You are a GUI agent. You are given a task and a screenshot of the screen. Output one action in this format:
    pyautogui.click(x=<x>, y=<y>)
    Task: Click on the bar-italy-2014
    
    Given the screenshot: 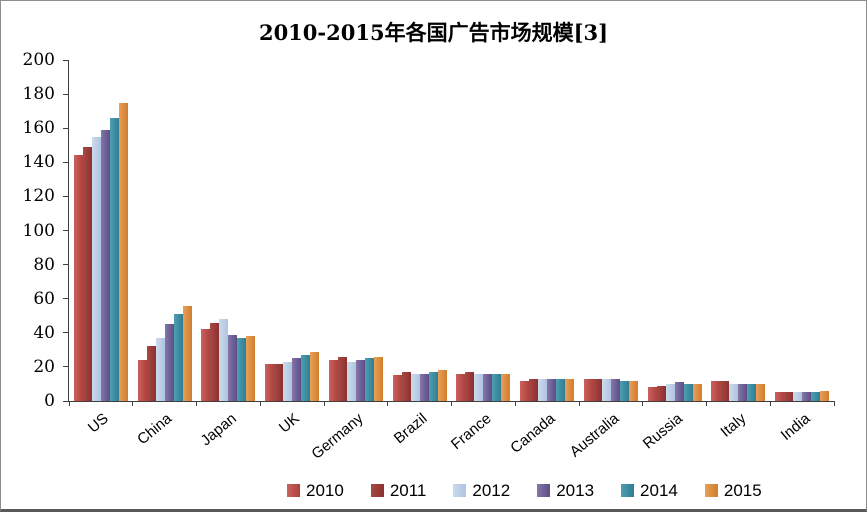 What is the action you would take?
    pyautogui.click(x=752, y=392)
    